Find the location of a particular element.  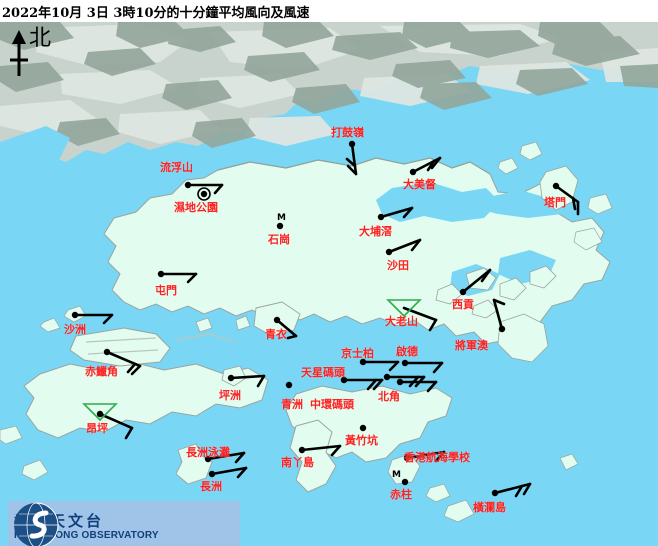

station-label-sha-chau: 沙洲 is located at coordinates (75, 329).